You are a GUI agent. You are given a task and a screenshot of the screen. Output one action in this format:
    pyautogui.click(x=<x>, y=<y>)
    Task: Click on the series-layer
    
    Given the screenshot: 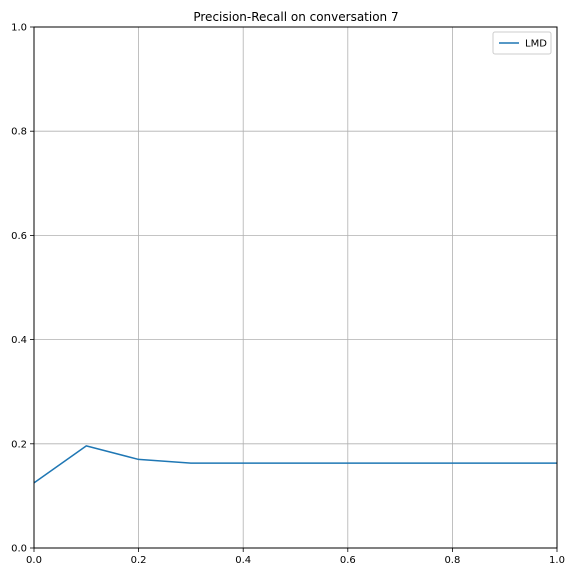 What is the action you would take?
    pyautogui.click(x=295, y=464)
    